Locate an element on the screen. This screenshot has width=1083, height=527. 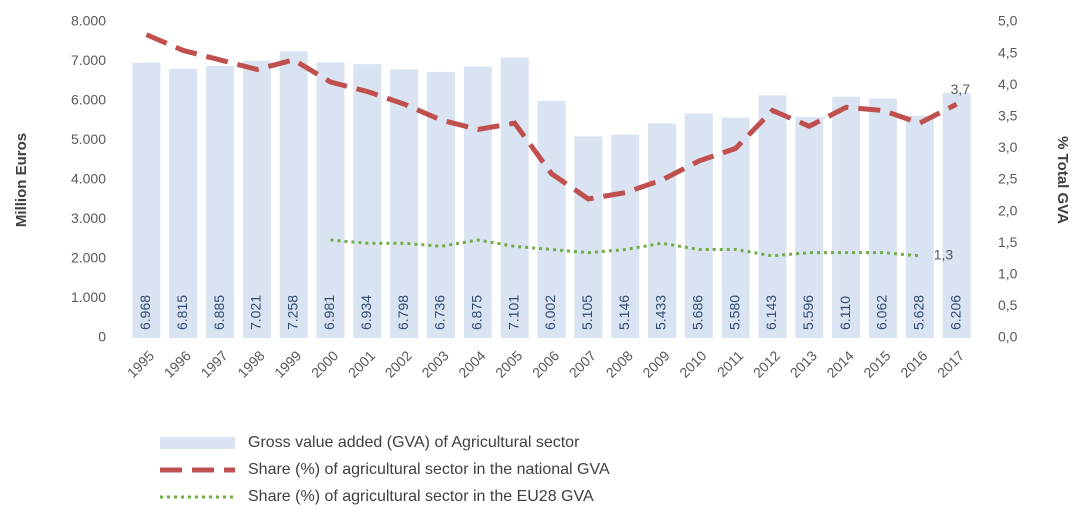
bar-value-label: 6.002 is located at coordinates (550, 312).